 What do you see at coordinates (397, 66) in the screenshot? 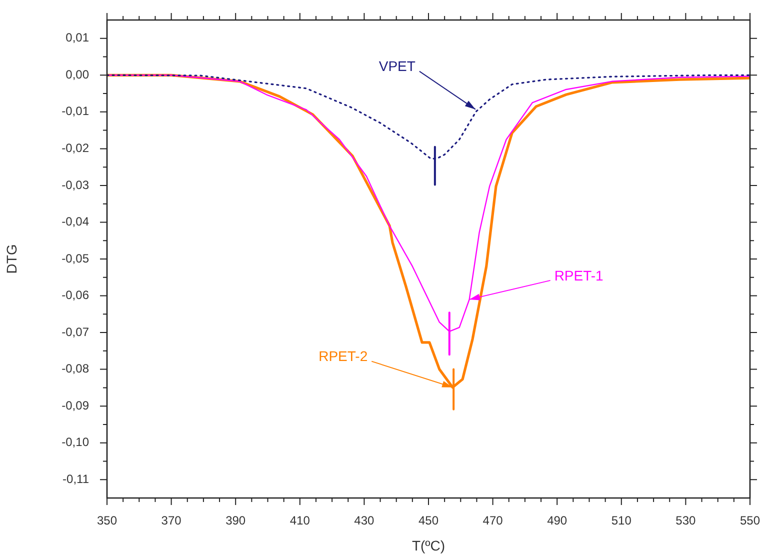
I see `annotation: VPET` at bounding box center [397, 66].